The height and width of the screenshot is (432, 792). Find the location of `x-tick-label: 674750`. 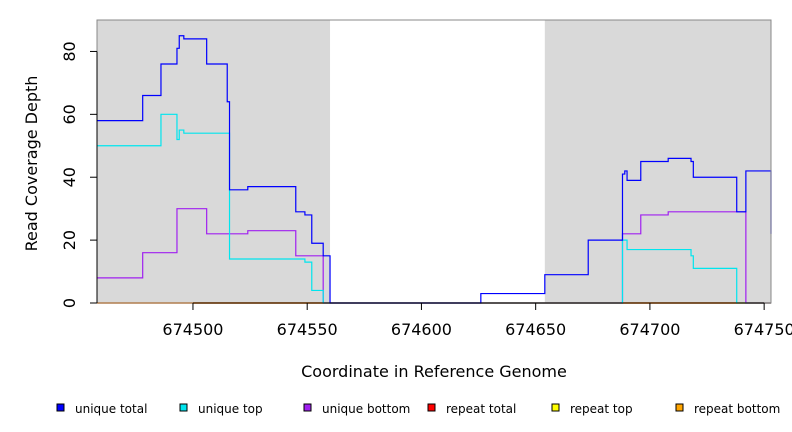

x-tick-label: 674750 is located at coordinates (763, 329).